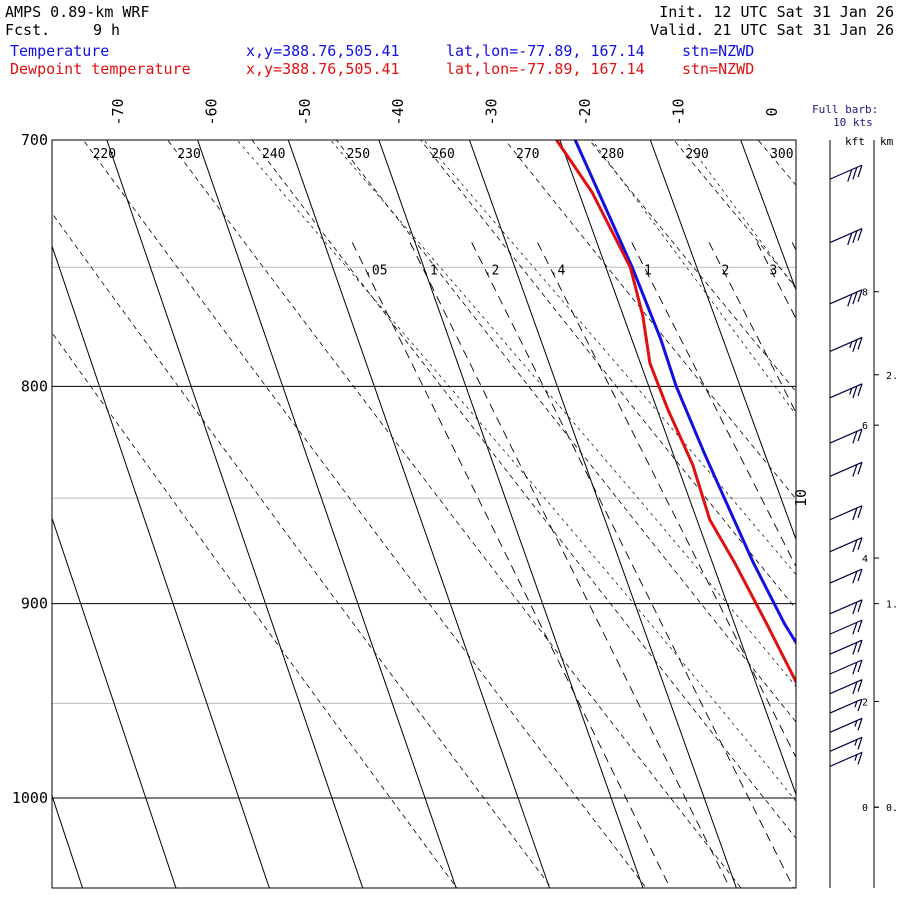 The width and height of the screenshot is (900, 900). I want to click on kft-tick-label: 8, so click(865, 293).